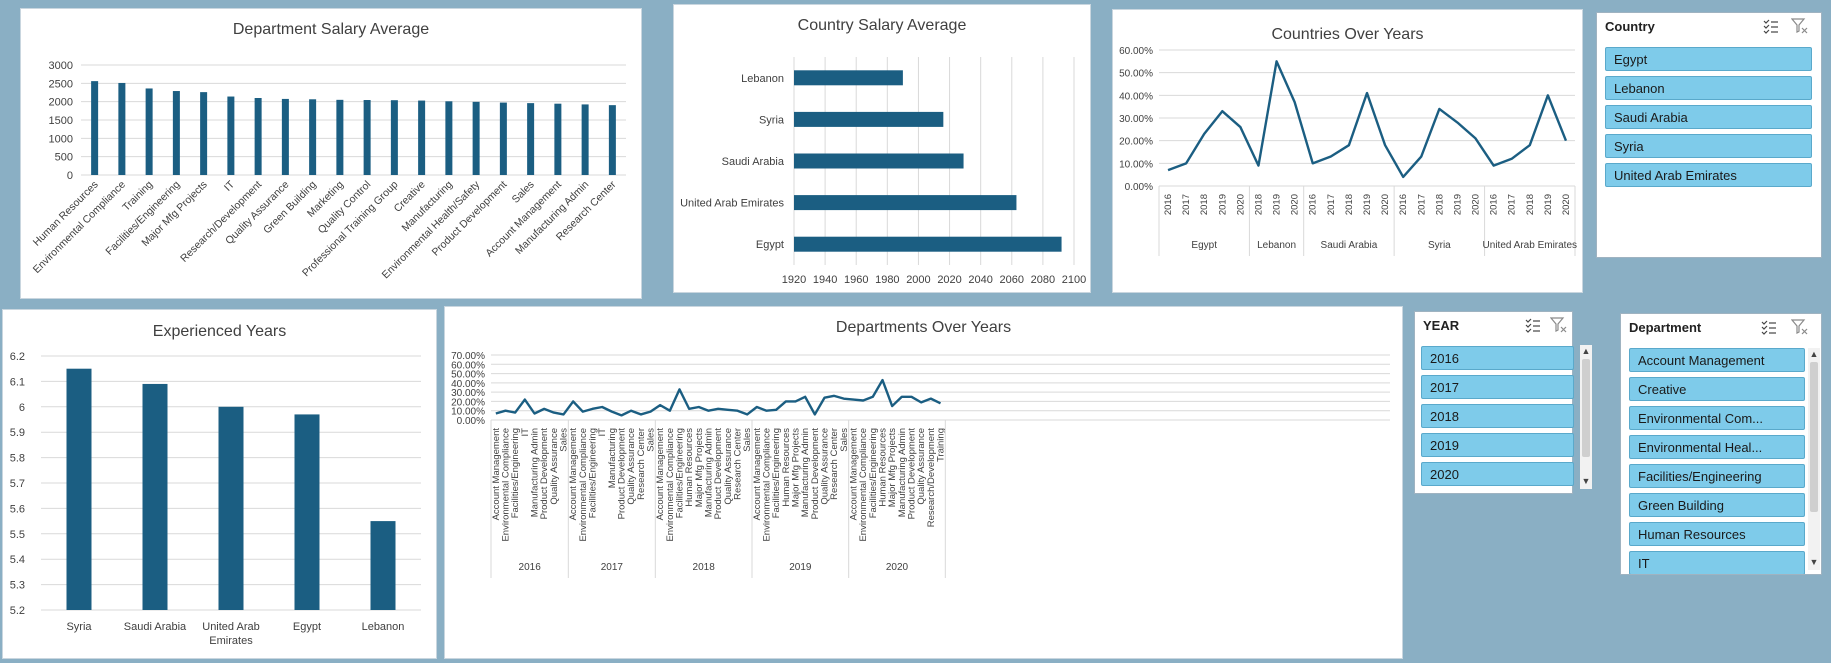 This screenshot has height=663, width=1831. What do you see at coordinates (892, 467) in the screenshot?
I see `x-tick-label: Major Mfg Projects` at bounding box center [892, 467].